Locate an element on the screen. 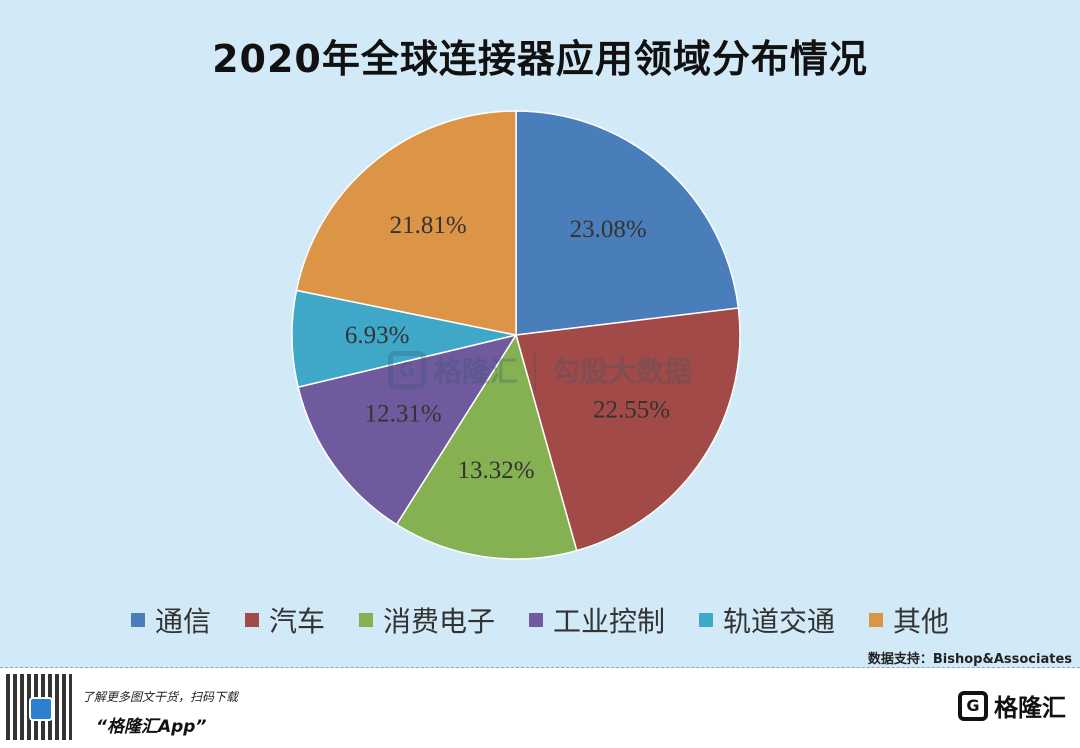 The width and height of the screenshot is (1080, 748). legend-label-0: 通信 is located at coordinates (182, 621).